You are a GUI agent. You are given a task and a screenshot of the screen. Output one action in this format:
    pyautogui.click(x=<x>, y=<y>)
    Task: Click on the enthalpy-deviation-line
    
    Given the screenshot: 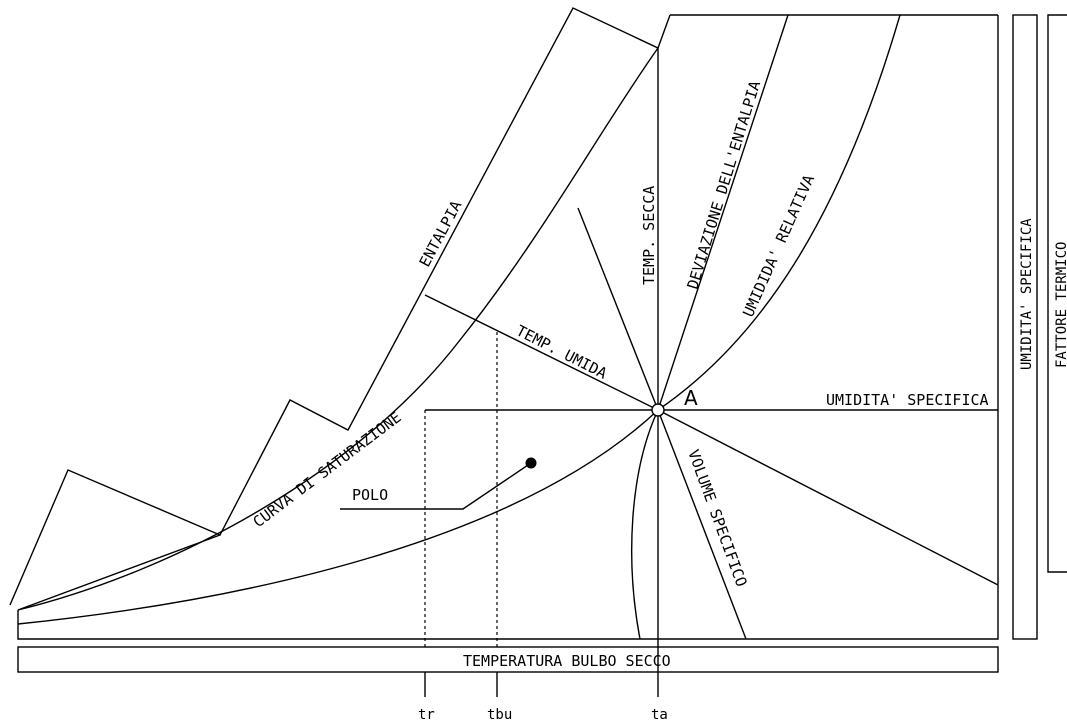 What is the action you would take?
    pyautogui.click(x=723, y=212)
    